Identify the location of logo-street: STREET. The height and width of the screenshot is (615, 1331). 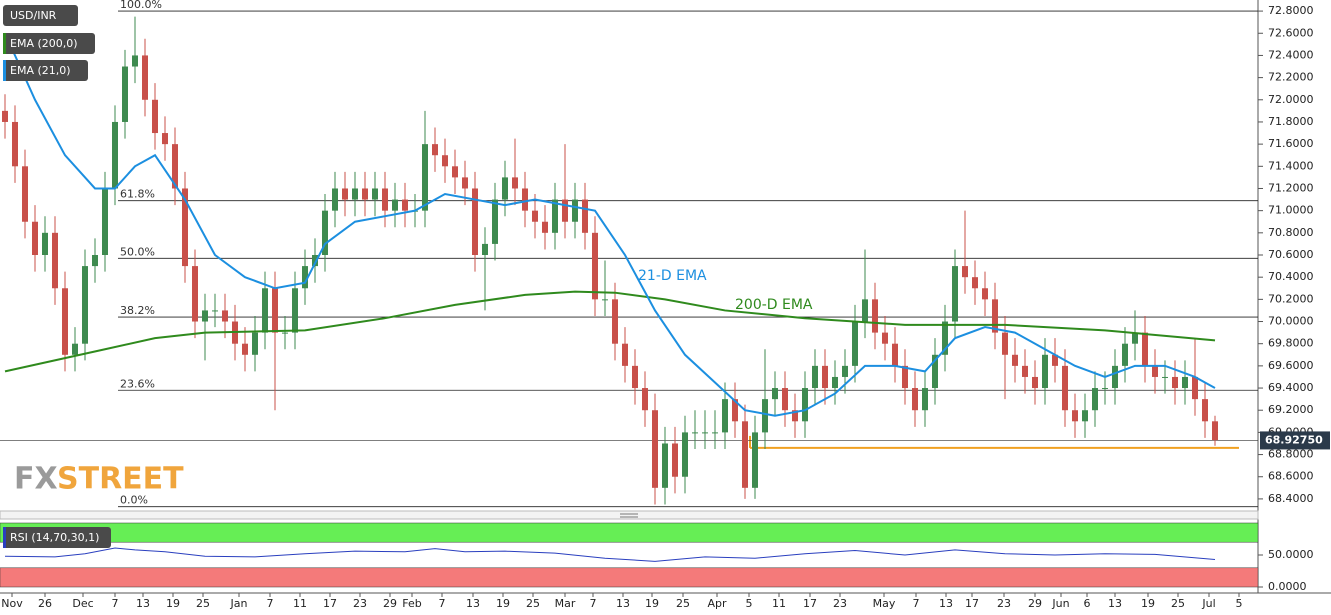
(120, 479).